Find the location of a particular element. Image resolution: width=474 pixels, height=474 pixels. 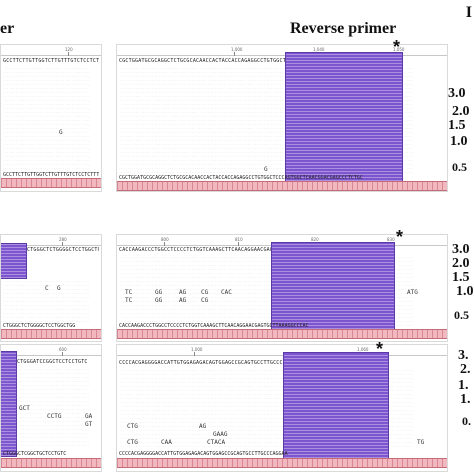

variant-base: ATG is located at coordinates (412, 292).